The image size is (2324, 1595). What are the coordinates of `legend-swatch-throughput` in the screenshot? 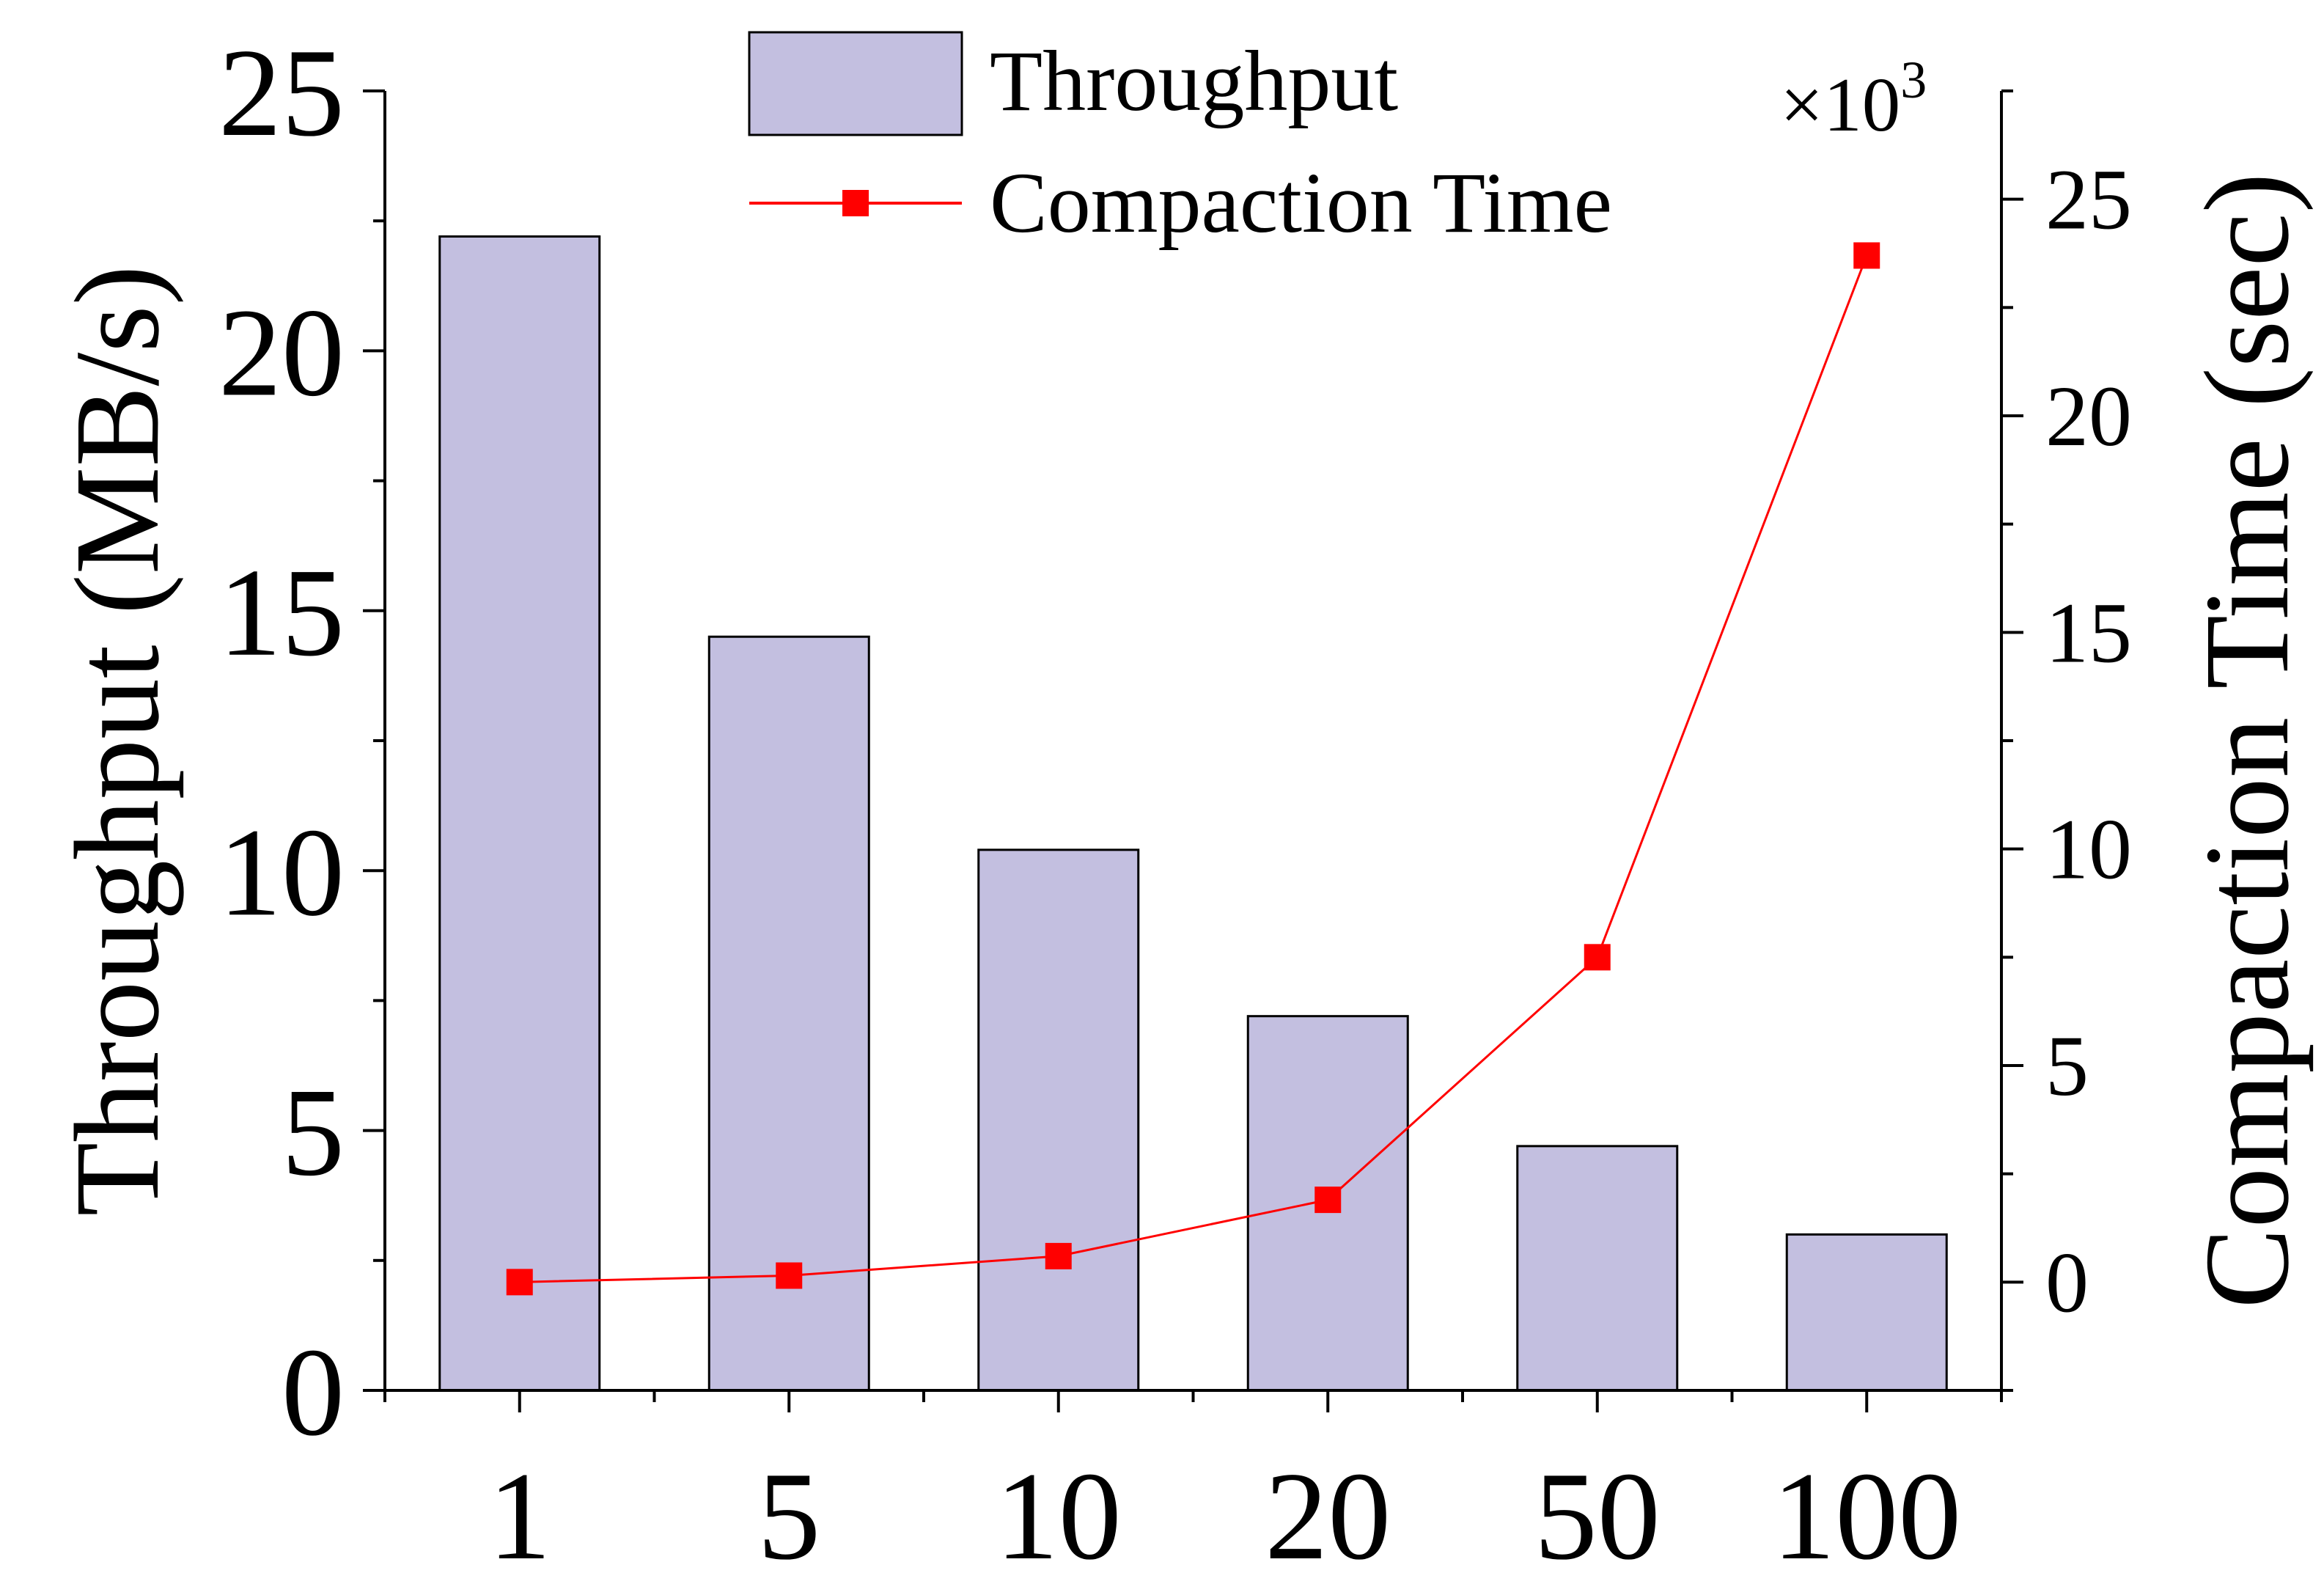 It's located at (855, 83).